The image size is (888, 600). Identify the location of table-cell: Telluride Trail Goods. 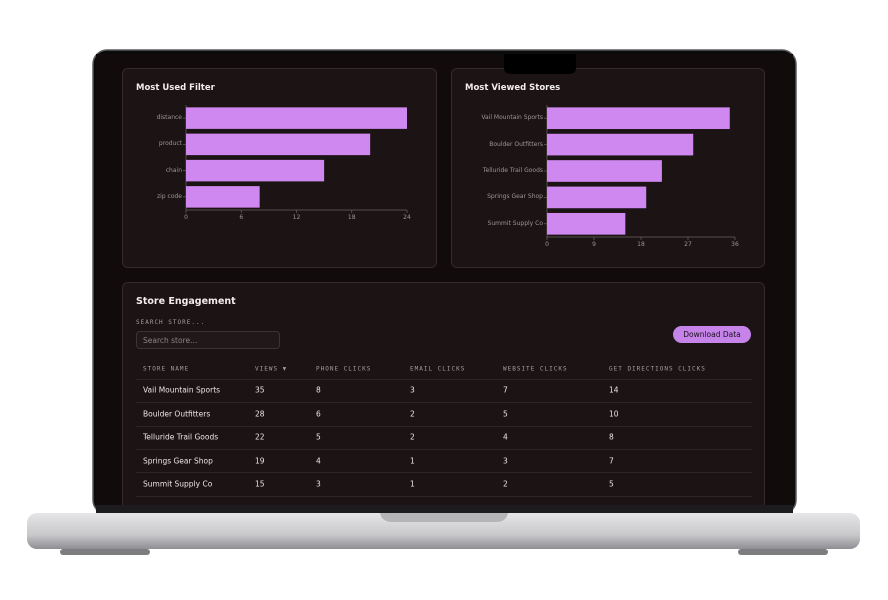
(181, 437).